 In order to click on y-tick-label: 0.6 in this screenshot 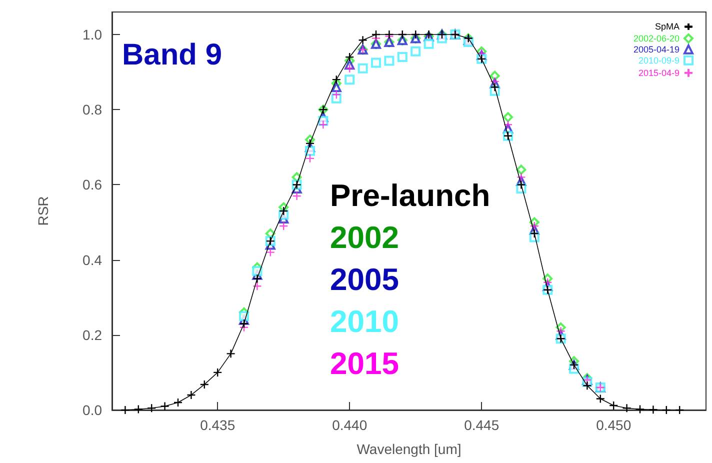, I will do `click(92, 184)`.